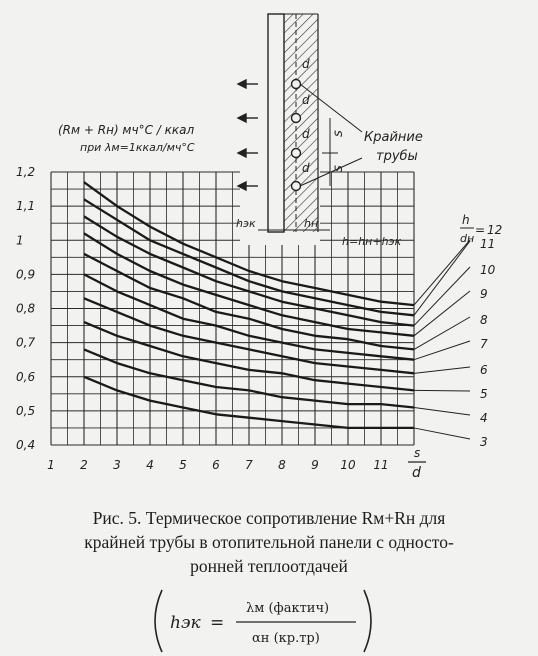 The image size is (538, 656). Describe the element at coordinates (25, 411) in the screenshot. I see `y-tick-label: 0,5` at that location.